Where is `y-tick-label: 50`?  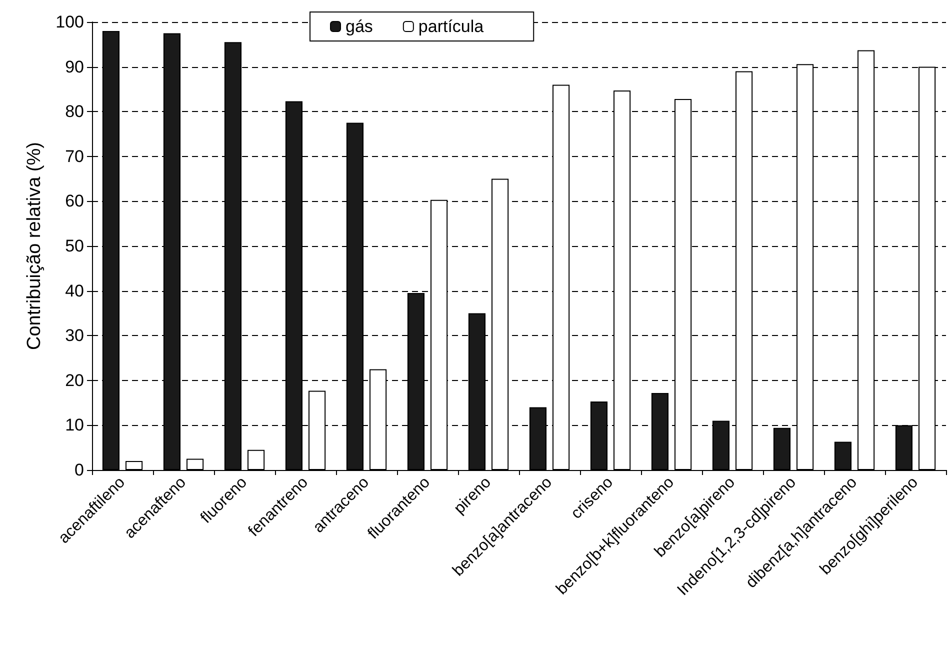 y-tick-label: 50 is located at coordinates (74, 246).